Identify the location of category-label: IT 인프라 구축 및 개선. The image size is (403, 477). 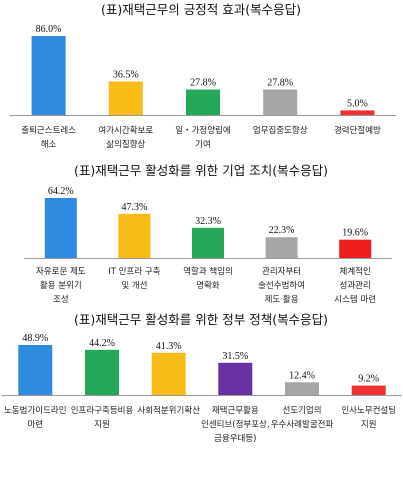
(134, 278).